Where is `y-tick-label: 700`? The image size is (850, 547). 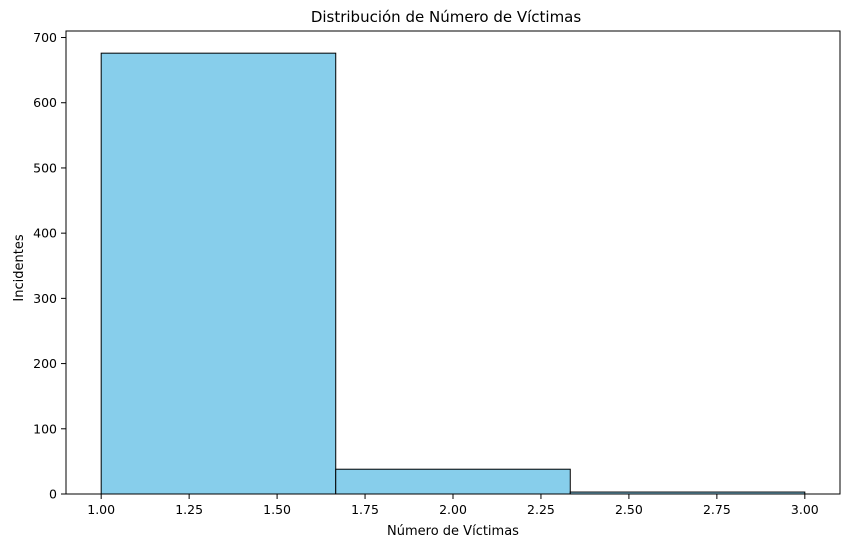 y-tick-label: 700 is located at coordinates (45, 37).